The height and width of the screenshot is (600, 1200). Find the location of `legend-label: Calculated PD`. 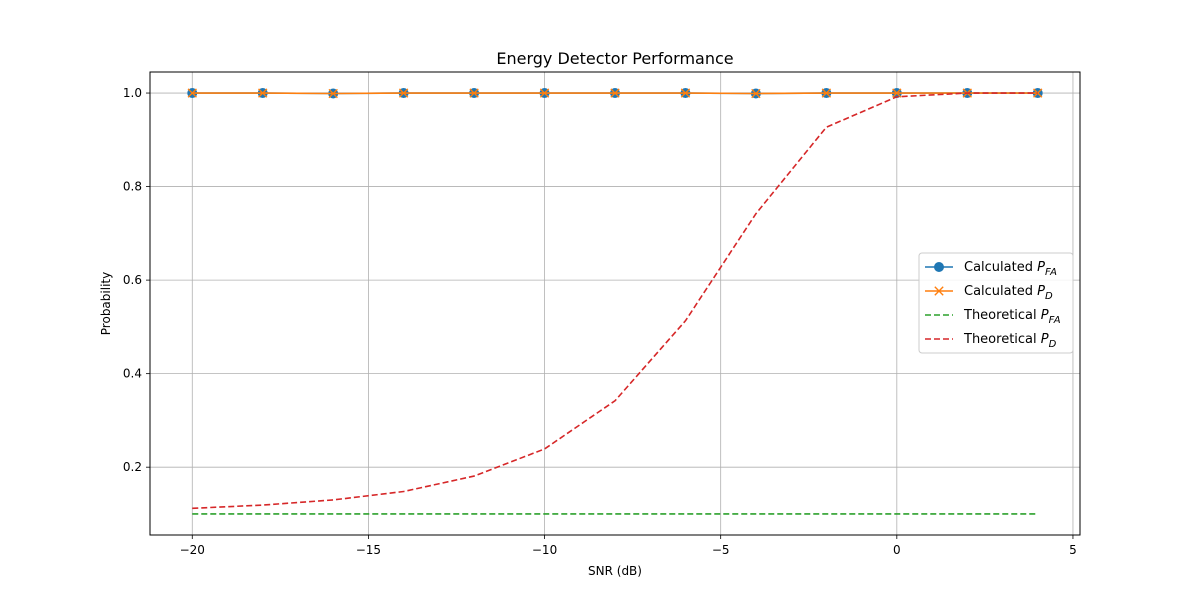

legend-label: Calculated PD is located at coordinates (1008, 293).